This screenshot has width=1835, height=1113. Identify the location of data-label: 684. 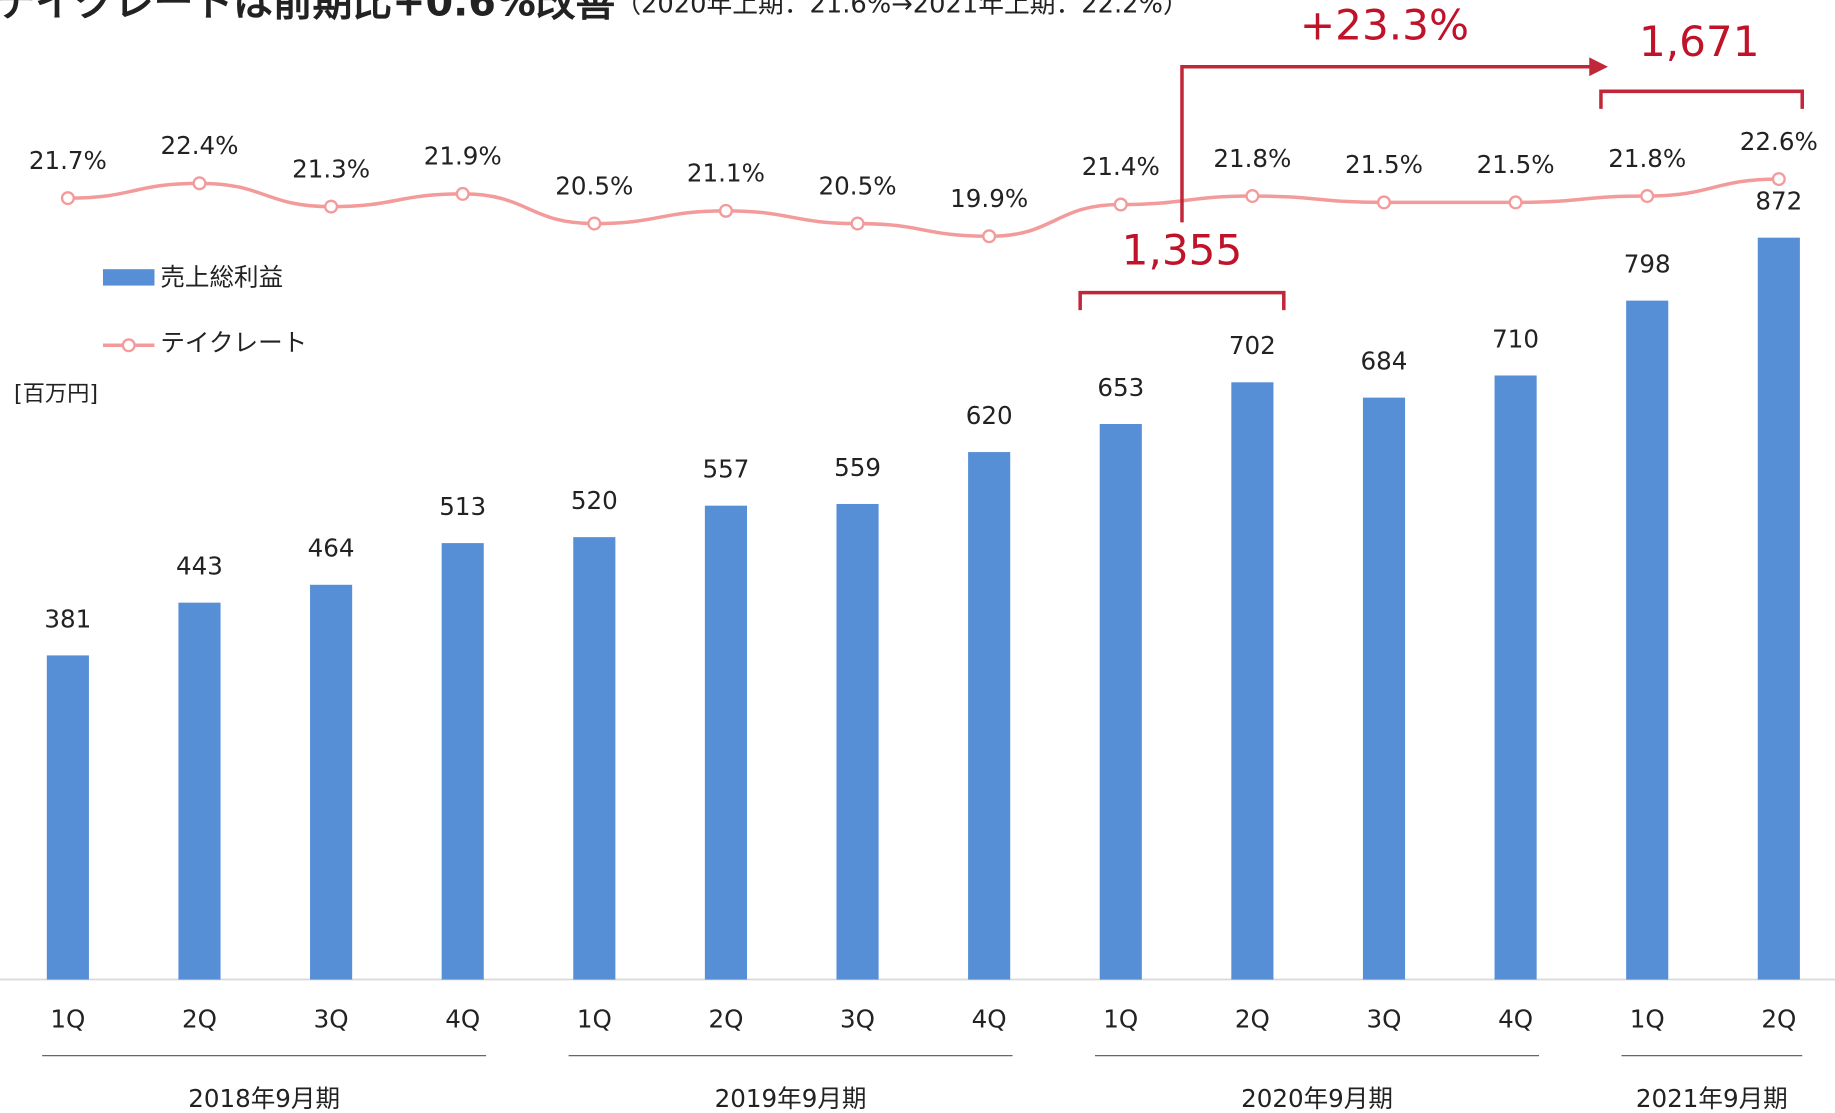
(1384, 361).